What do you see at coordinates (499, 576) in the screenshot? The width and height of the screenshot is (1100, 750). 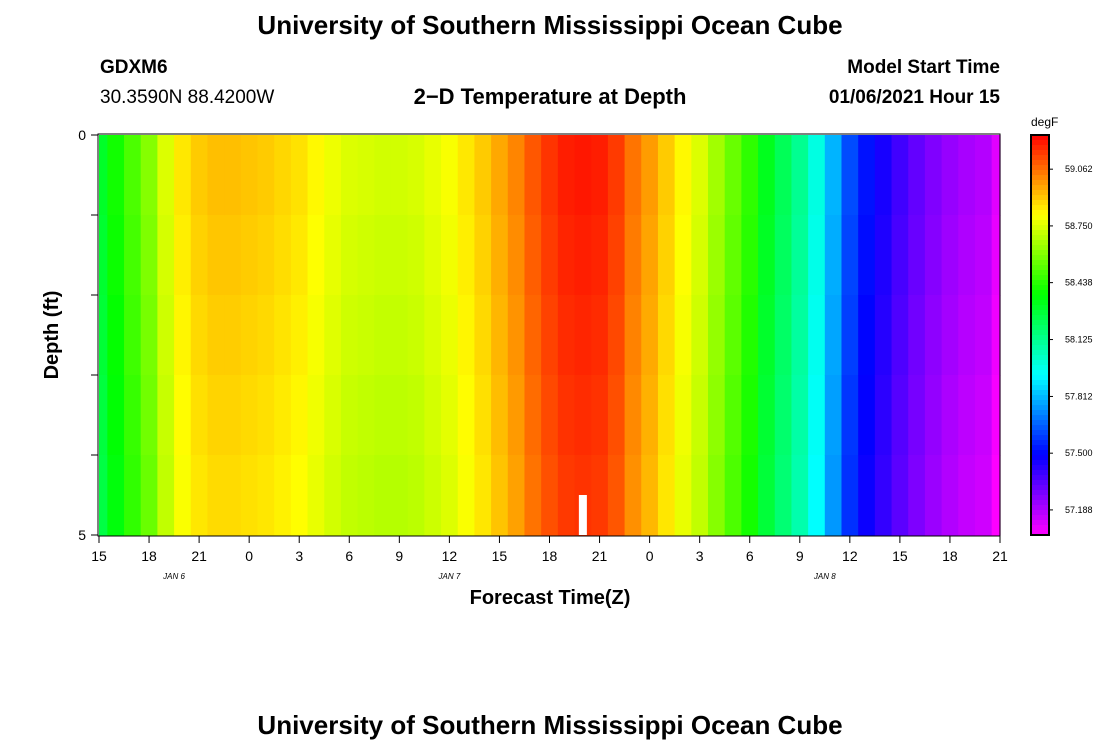 I see `date-labels: JAN 6 JAN 7 JAN 8` at bounding box center [499, 576].